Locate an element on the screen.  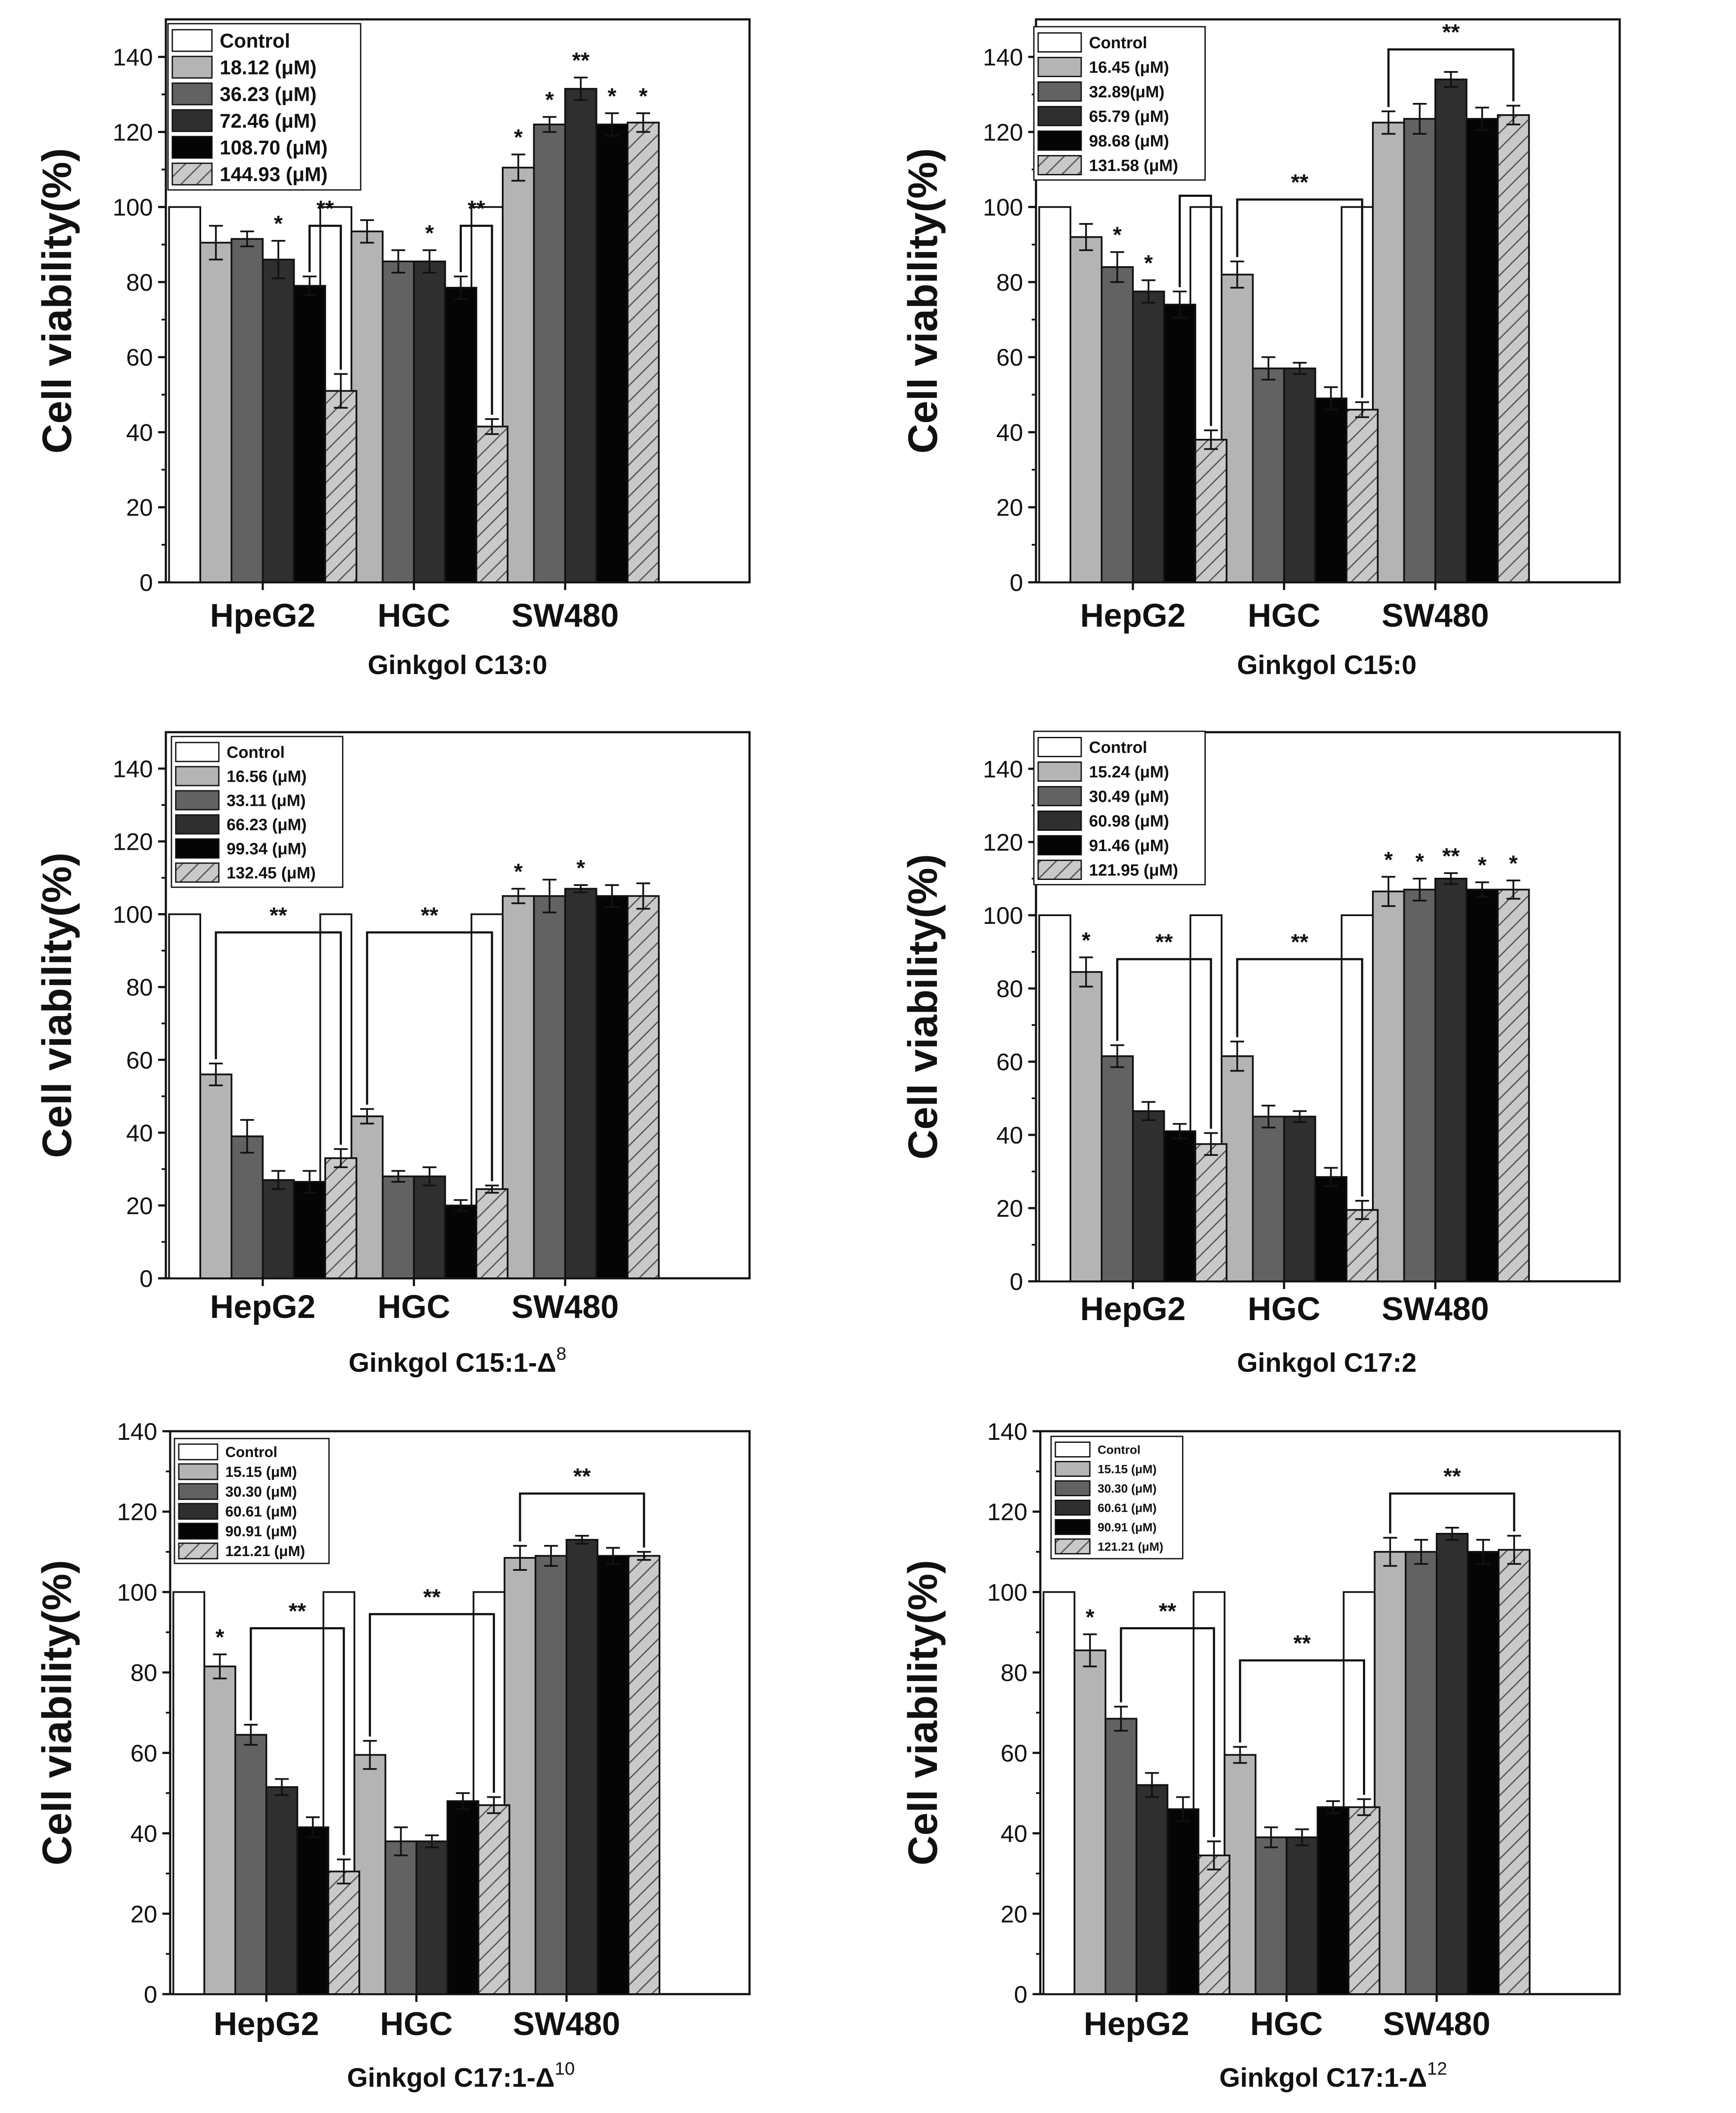
legend-label: 108.70 (μM) is located at coordinates (274, 148).